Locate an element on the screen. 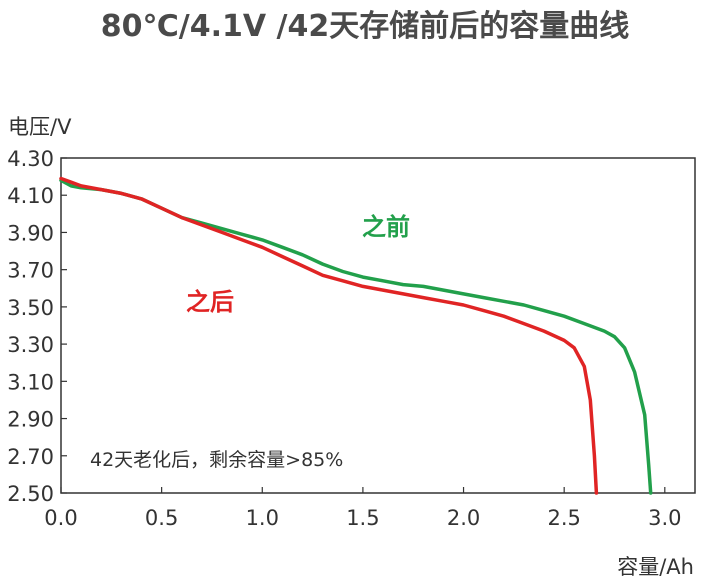 The height and width of the screenshot is (581, 703). y-tick-label: 3.10 is located at coordinates (30, 382).